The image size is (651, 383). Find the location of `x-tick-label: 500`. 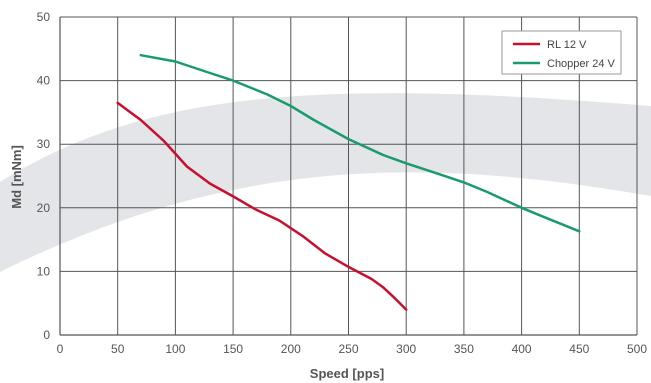

x-tick-label: 500 is located at coordinates (637, 349).